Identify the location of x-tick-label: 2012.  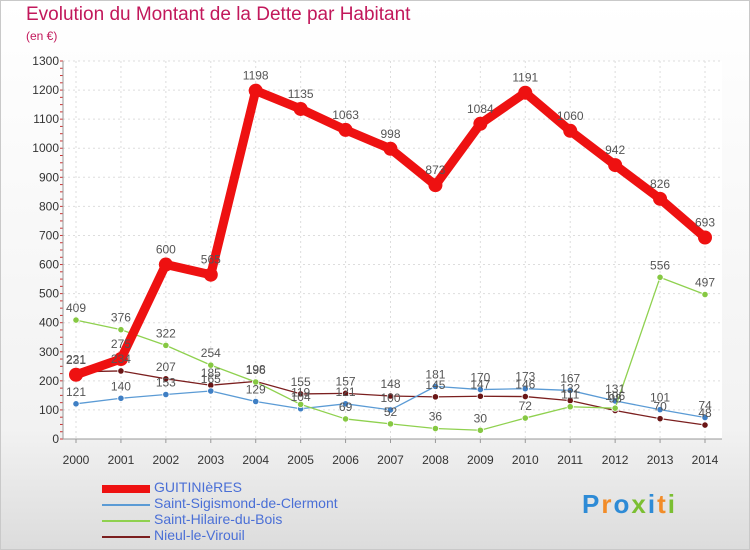
(615, 460).